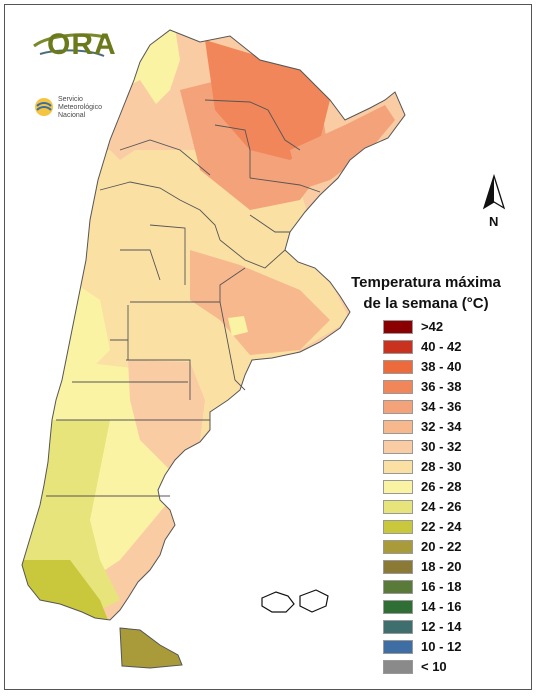 This screenshot has height=696, width=538. What do you see at coordinates (151, 648) in the screenshot?
I see `tierra-del-fuego` at bounding box center [151, 648].